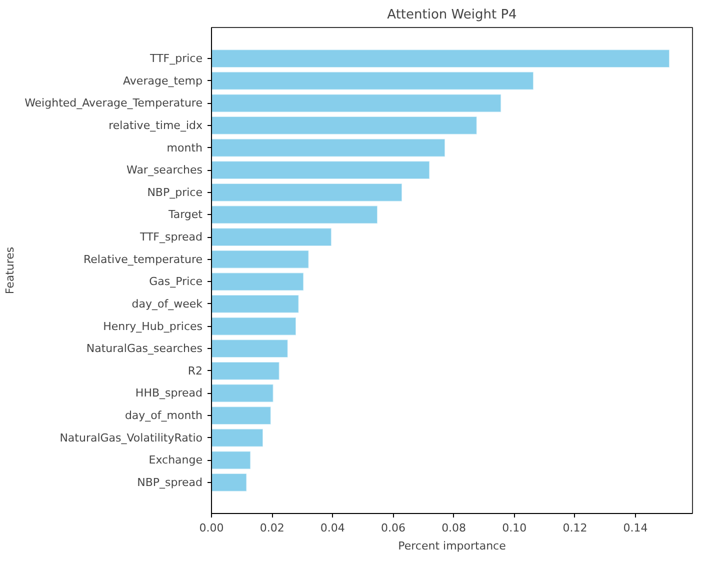 The image size is (710, 565). Describe the element at coordinates (176, 281) in the screenshot. I see `y-tick-label: Gas_Price` at that location.